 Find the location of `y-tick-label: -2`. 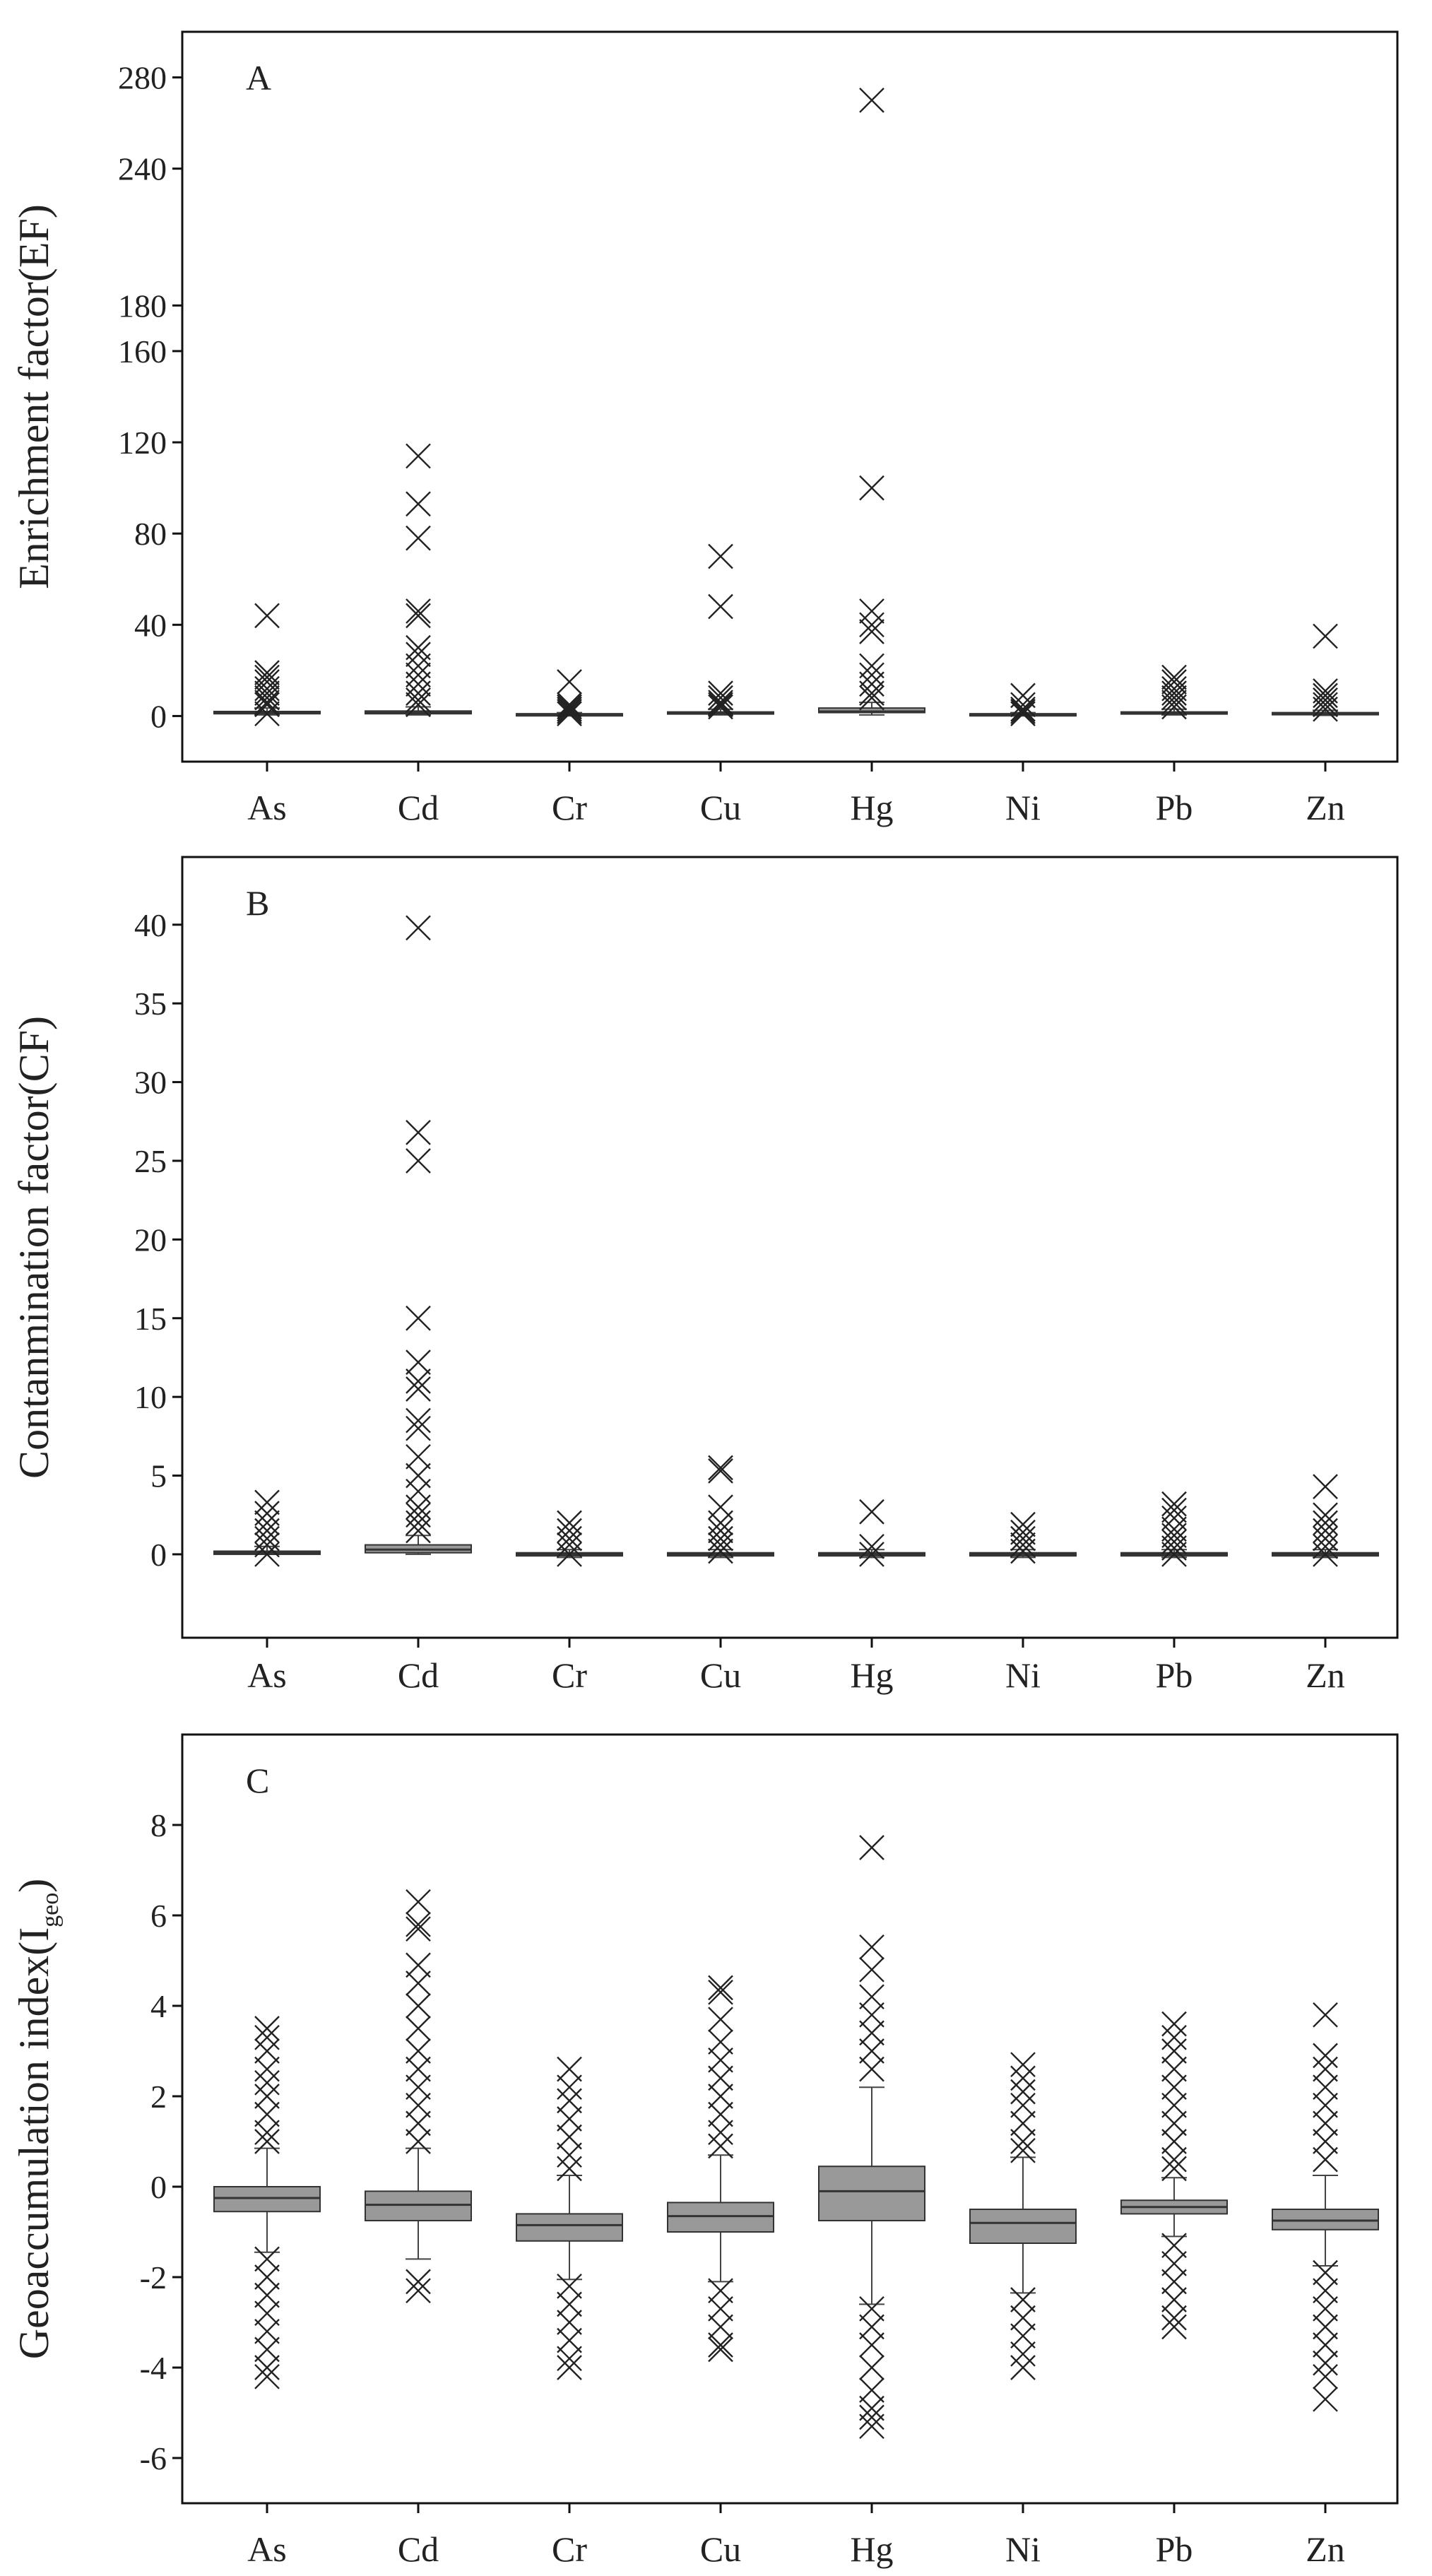

y-tick-label: -2 is located at coordinates (153, 2277).